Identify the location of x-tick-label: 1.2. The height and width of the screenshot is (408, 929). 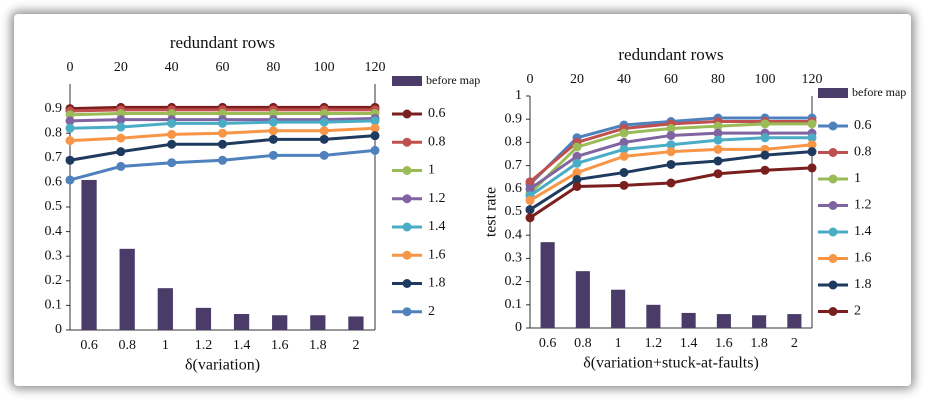
(204, 345).